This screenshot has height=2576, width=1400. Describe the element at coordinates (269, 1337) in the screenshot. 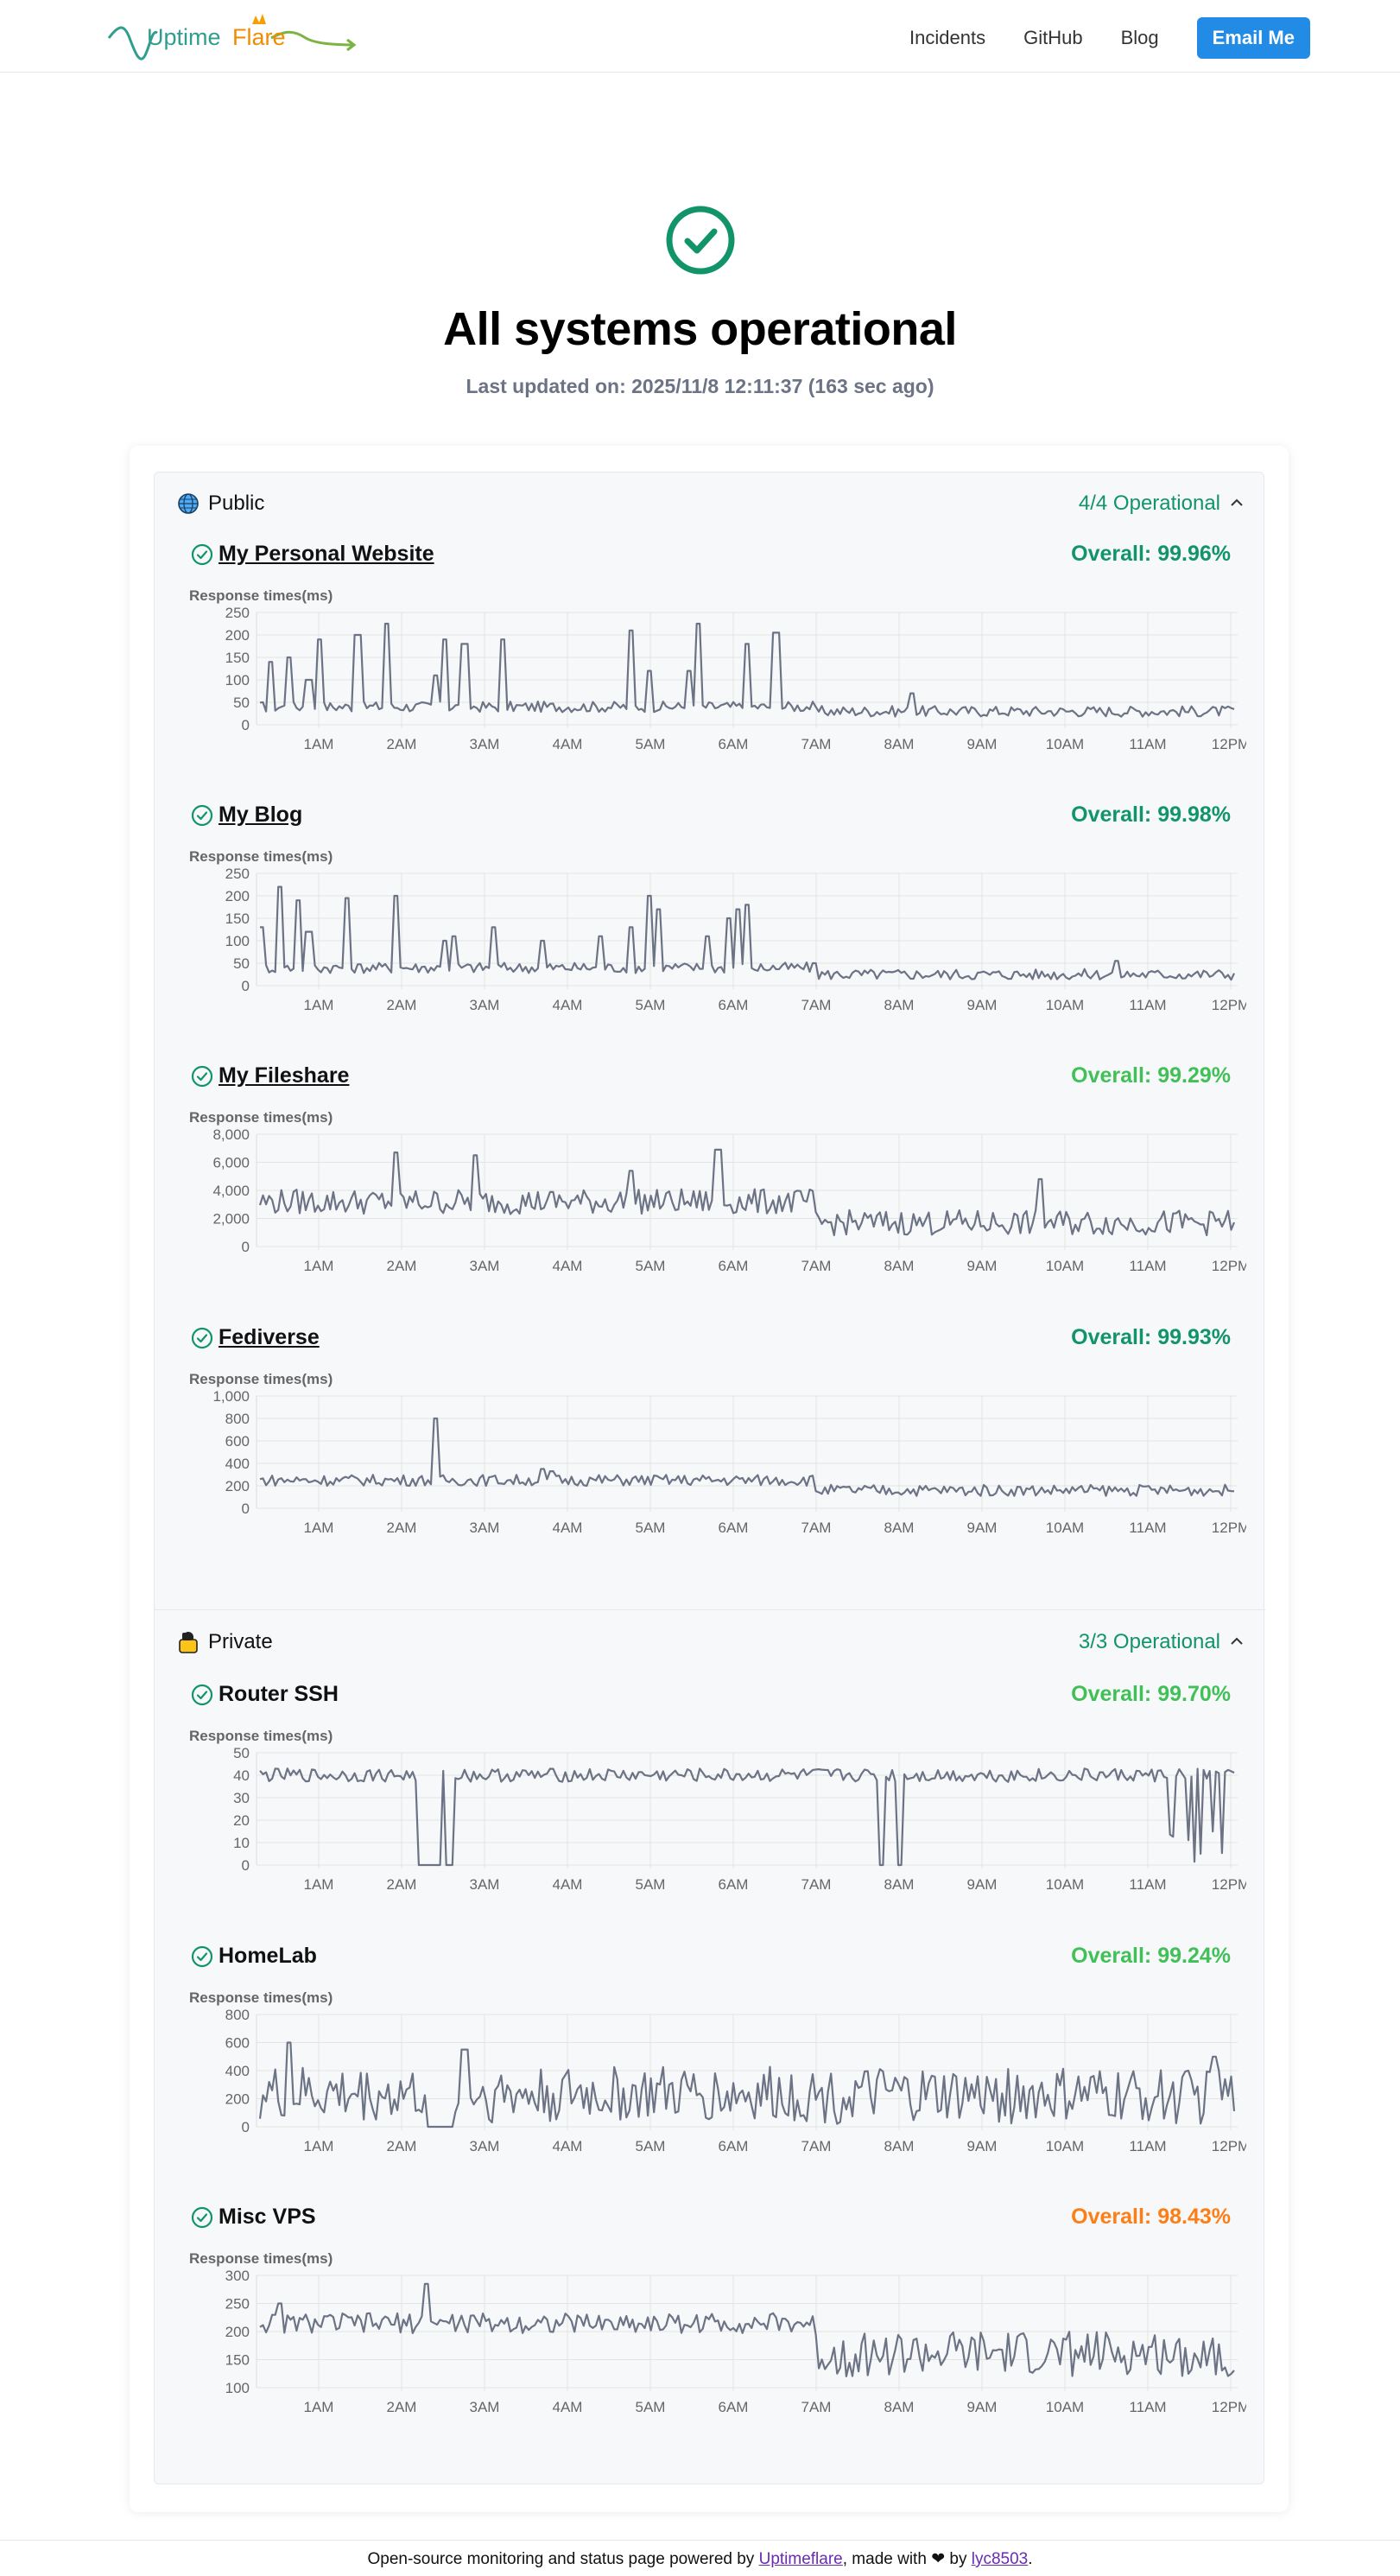

I see `monitor-name: Fediverse` at that location.